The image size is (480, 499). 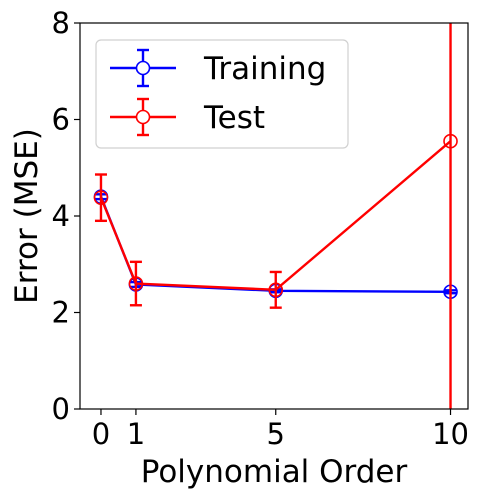 What do you see at coordinates (61, 313) in the screenshot?
I see `y-tick-label: 2` at bounding box center [61, 313].